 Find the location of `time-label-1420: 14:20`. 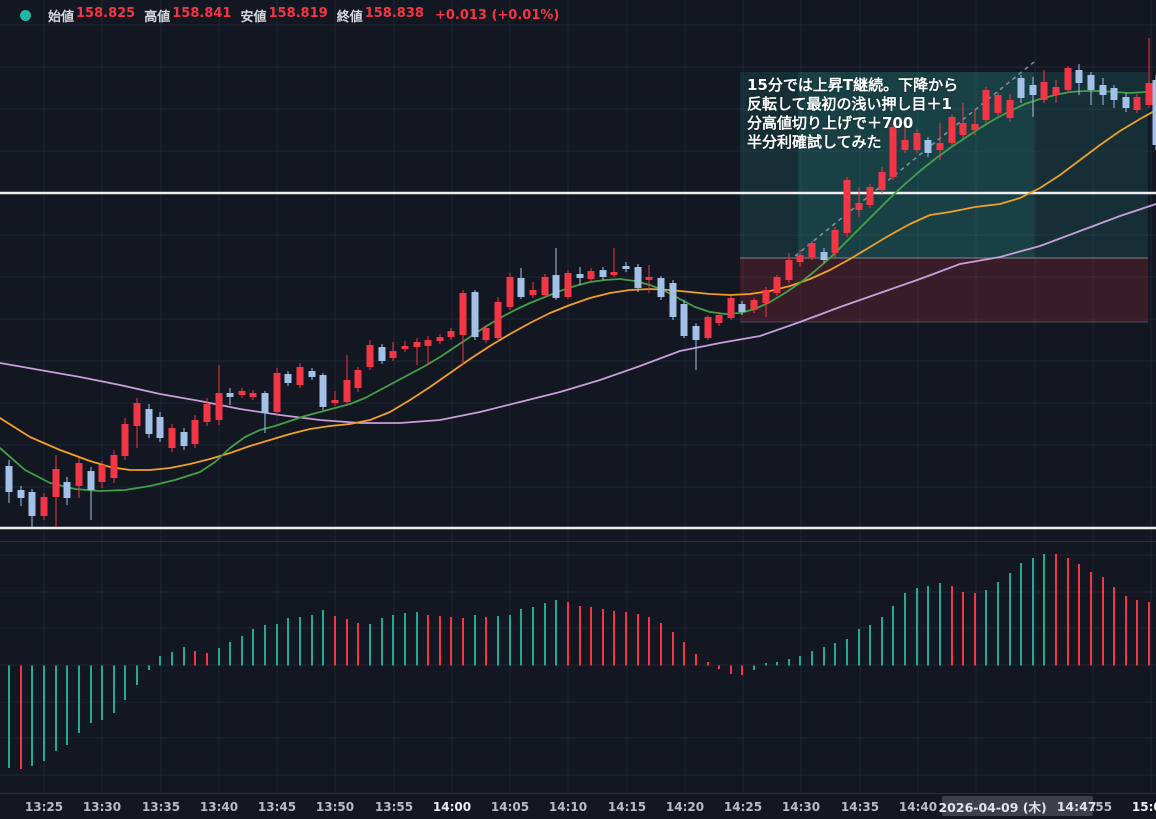

time-label-1420: 14:20 is located at coordinates (685, 807).